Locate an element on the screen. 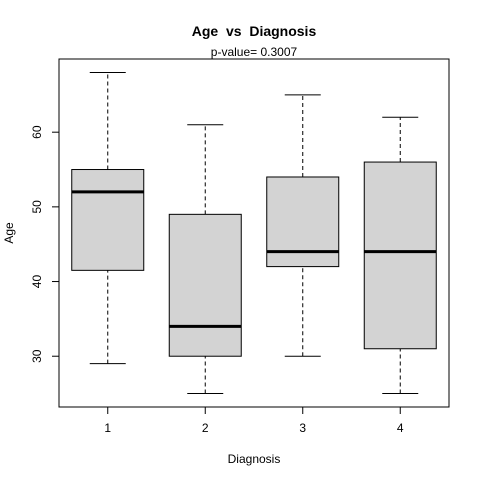  y-tick-label: 60 is located at coordinates (37, 132).